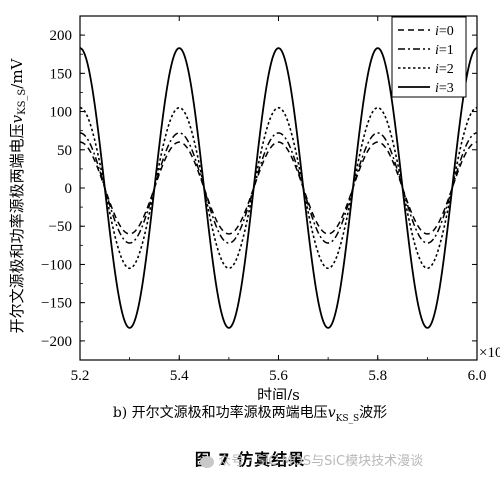 The width and height of the screenshot is (500, 479). What do you see at coordinates (17, 72) in the screenshot?
I see `y-axis-label-unit: /mV` at bounding box center [17, 72].